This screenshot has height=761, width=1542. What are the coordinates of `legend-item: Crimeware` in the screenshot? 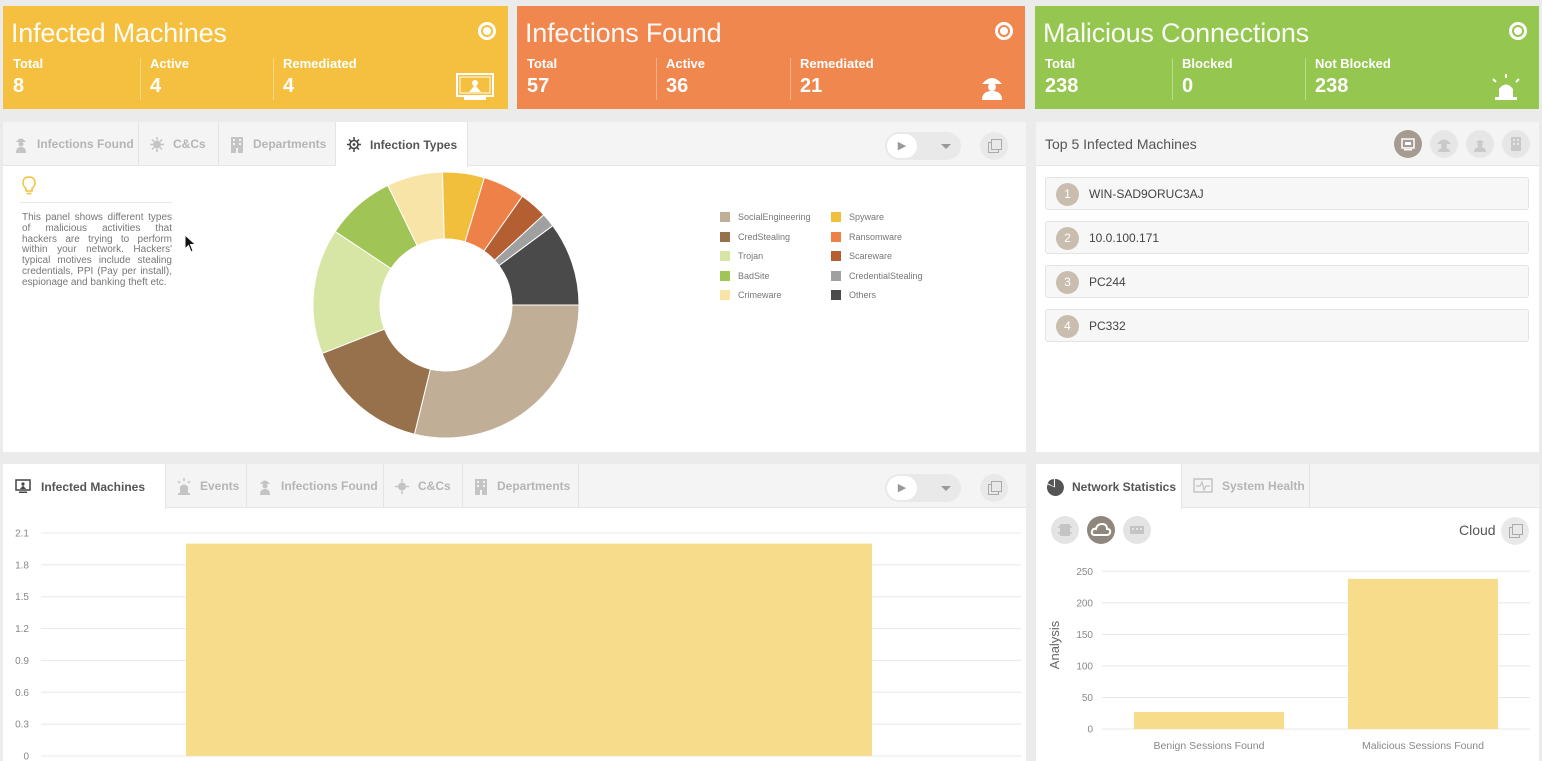 It's located at (751, 295).